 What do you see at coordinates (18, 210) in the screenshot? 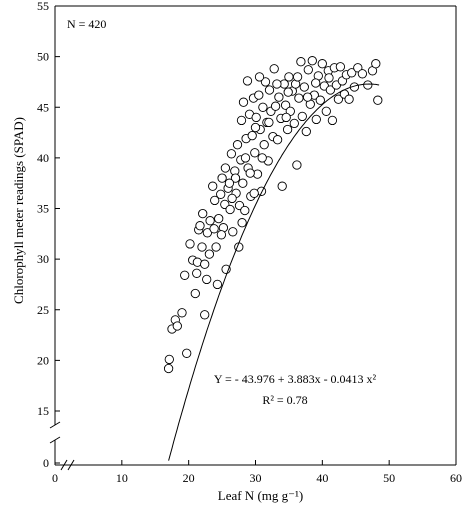
I see `y-axis-label: Chlorophyll meter readings (SPAD)` at bounding box center [18, 210].